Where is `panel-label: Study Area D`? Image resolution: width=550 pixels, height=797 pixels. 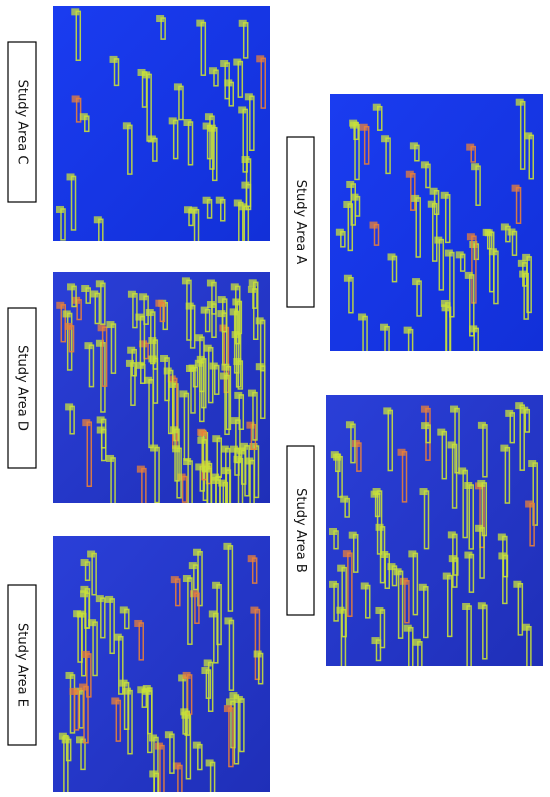 panel-label: Study Area D is located at coordinates (22, 388).